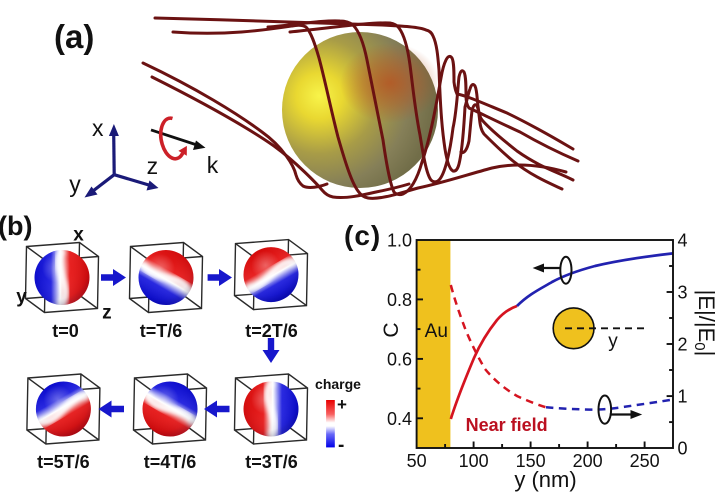  What do you see at coordinates (474, 461) in the screenshot?
I see `svg-text: 100` at bounding box center [474, 461].